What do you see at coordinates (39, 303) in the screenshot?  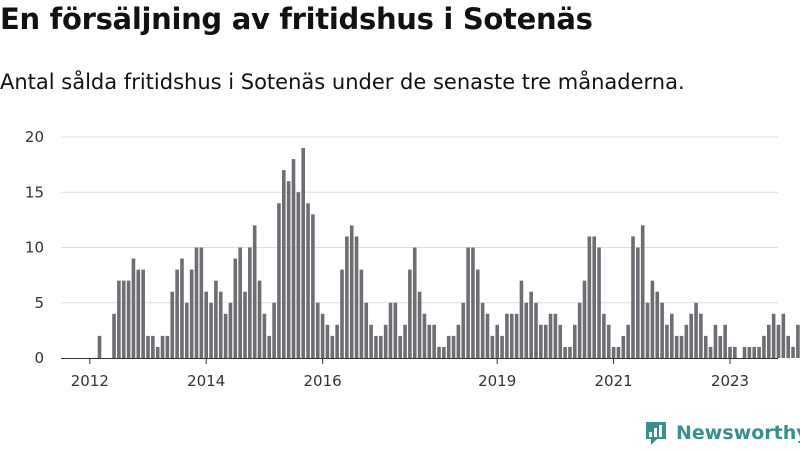 I see `y-tick-label: 5` at bounding box center [39, 303].